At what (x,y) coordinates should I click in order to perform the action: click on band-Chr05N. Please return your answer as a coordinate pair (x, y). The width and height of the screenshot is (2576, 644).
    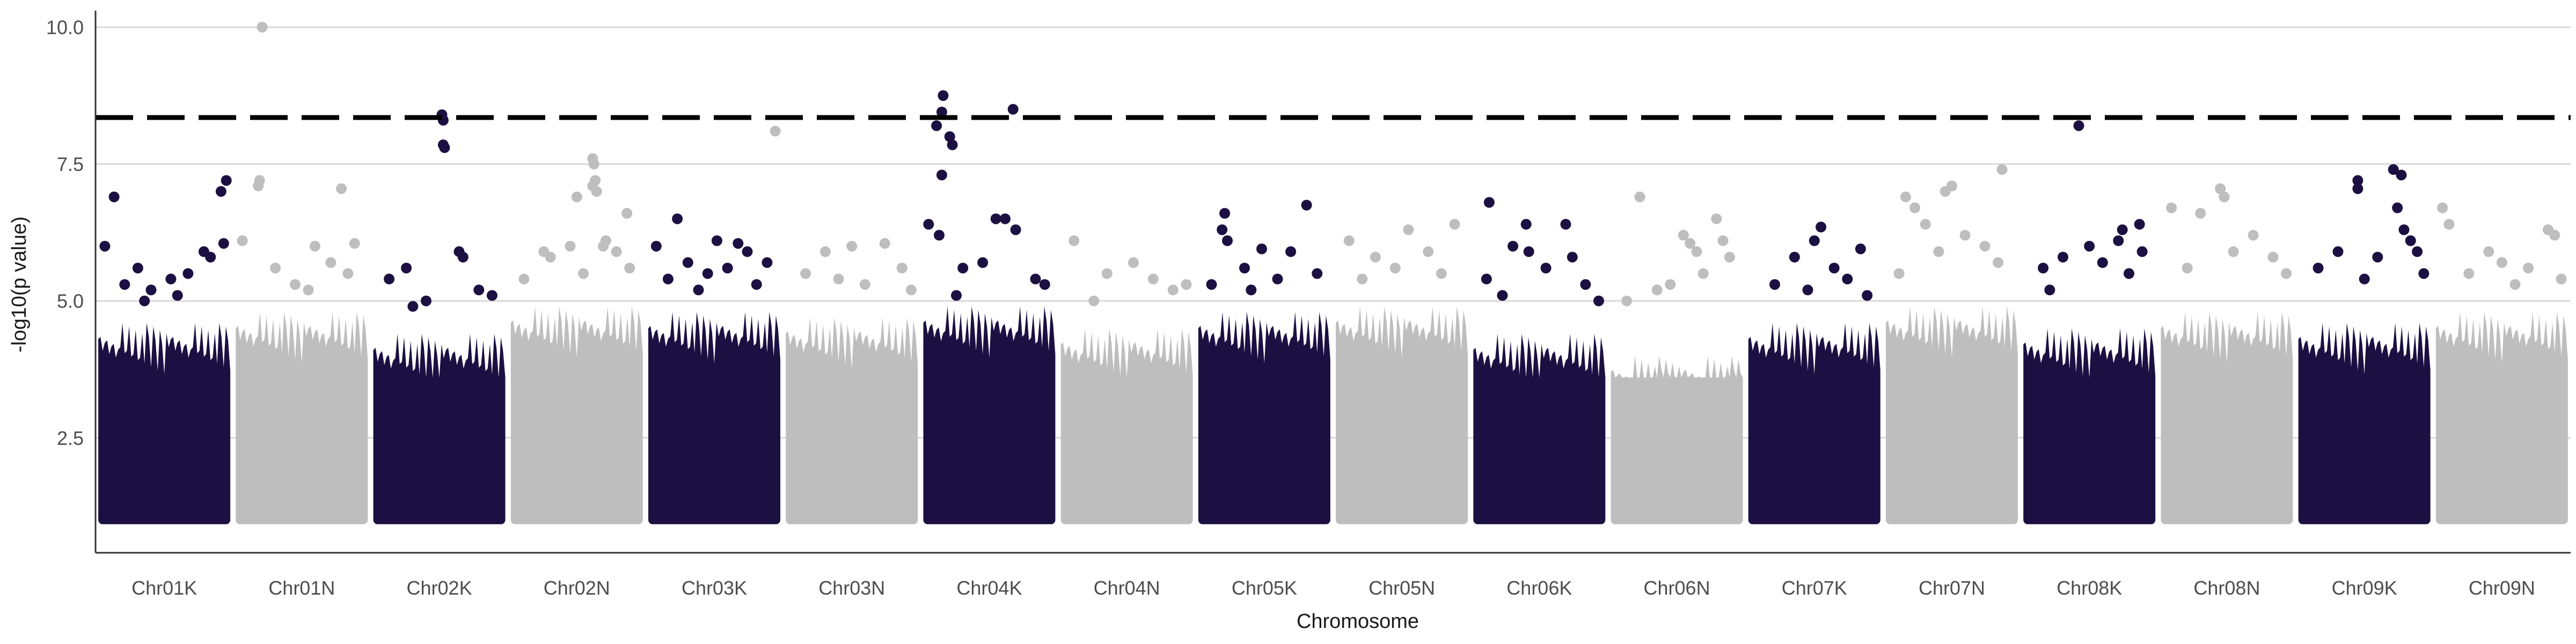
    Looking at the image, I should click on (1402, 413).